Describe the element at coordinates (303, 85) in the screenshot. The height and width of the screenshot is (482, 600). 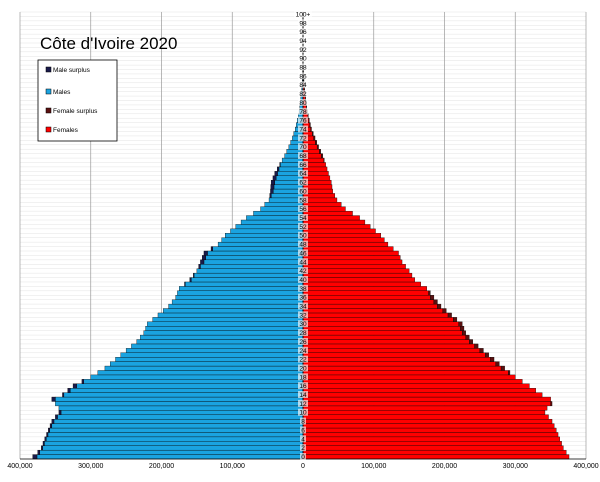
I see `age-label: 84` at that location.